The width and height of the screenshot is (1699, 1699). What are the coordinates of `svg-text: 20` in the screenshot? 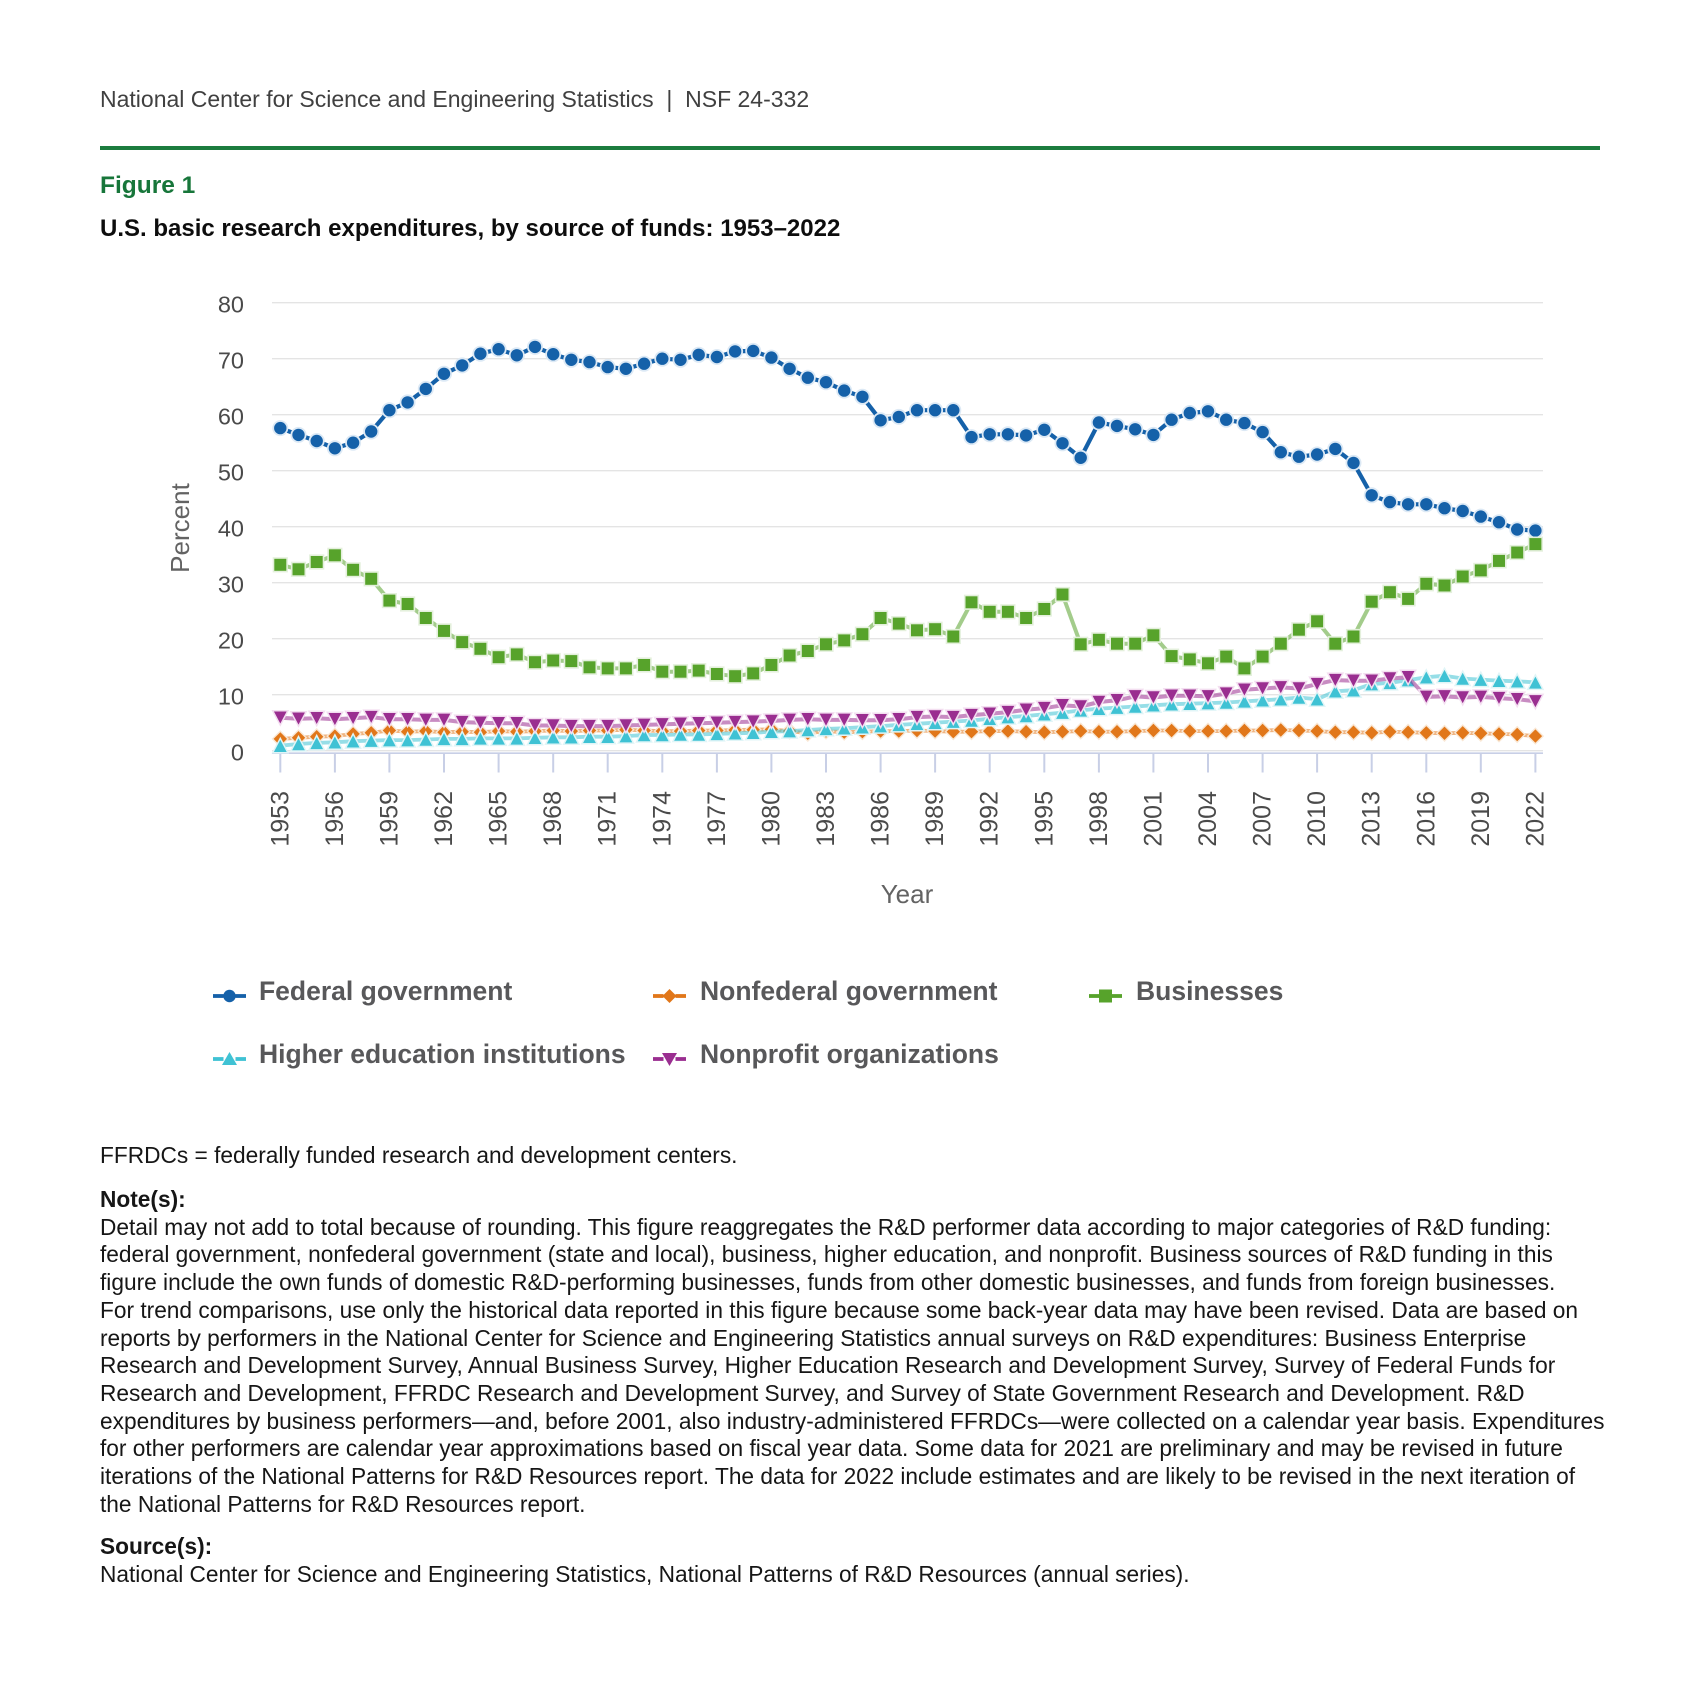 It's located at (231, 641).